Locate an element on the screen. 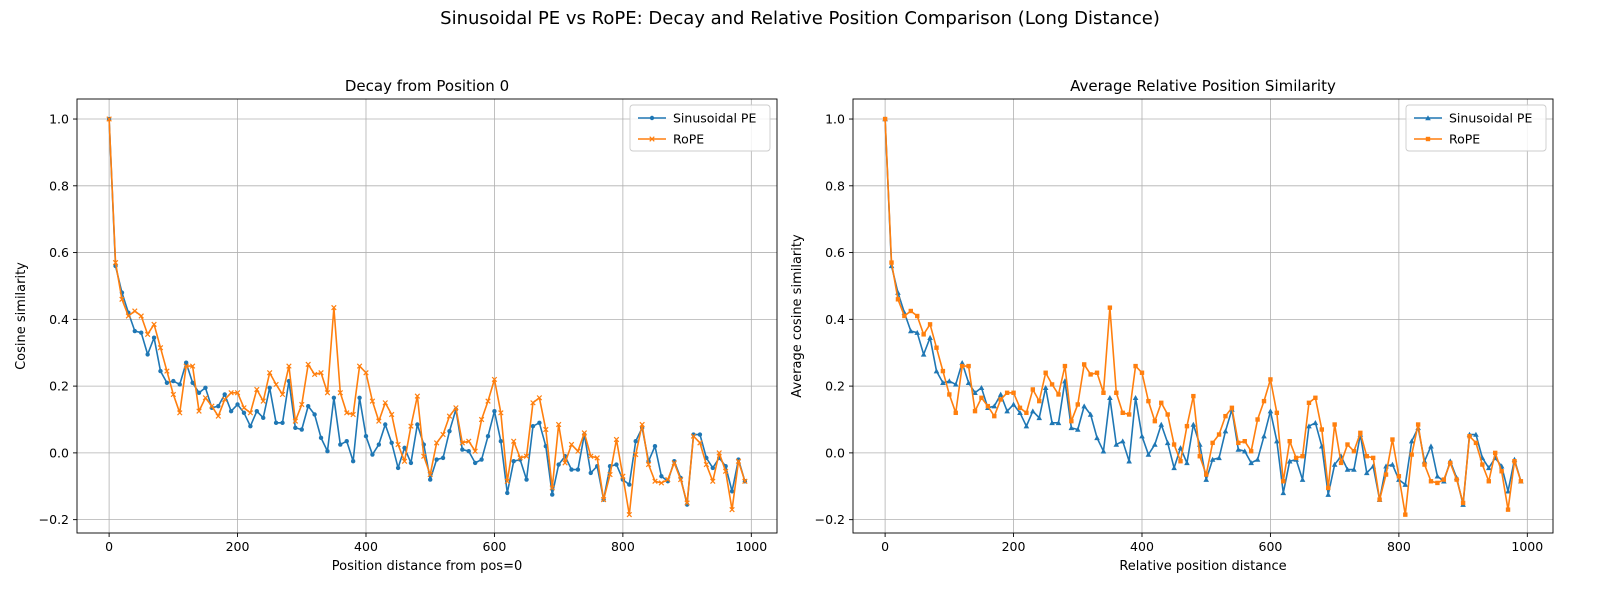  legend-label: RoPE is located at coordinates (1464, 139).